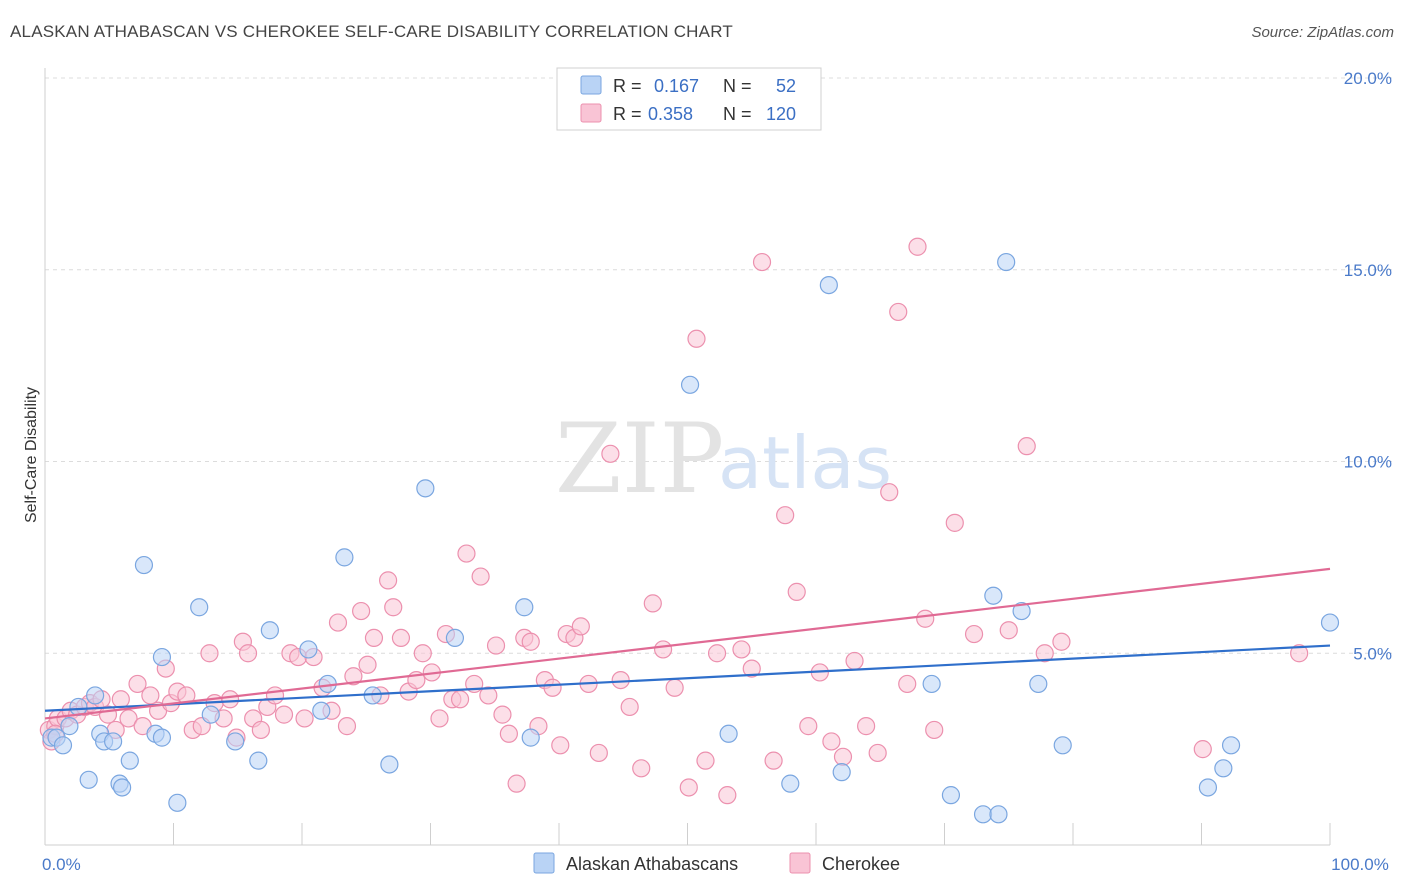 The width and height of the screenshot is (1406, 892). I want to click on athabascan-trend-line, so click(687, 678).